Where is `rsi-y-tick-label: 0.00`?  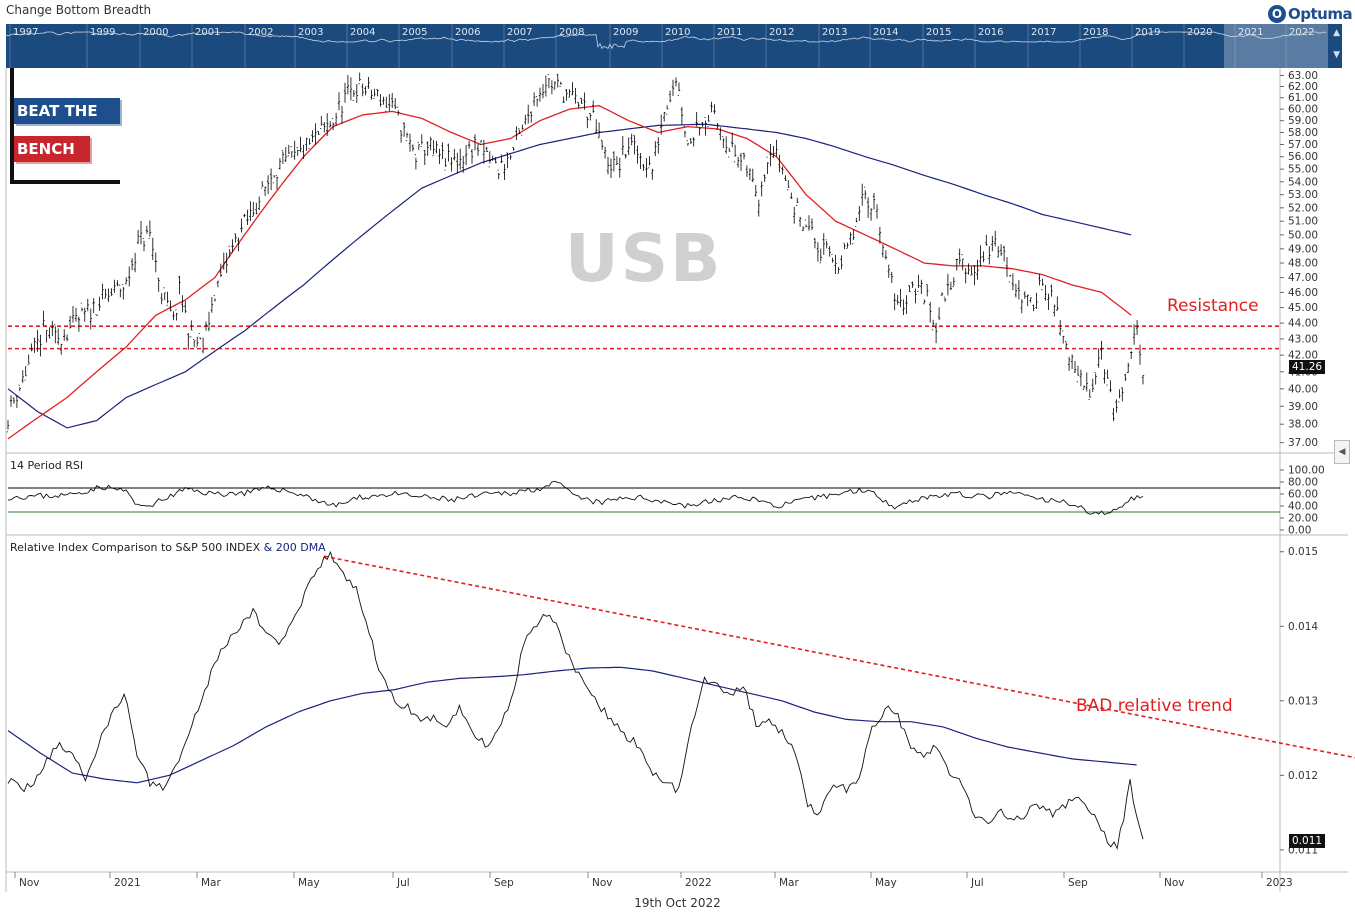
rsi-y-tick-label: 0.00 is located at coordinates (1299, 531).